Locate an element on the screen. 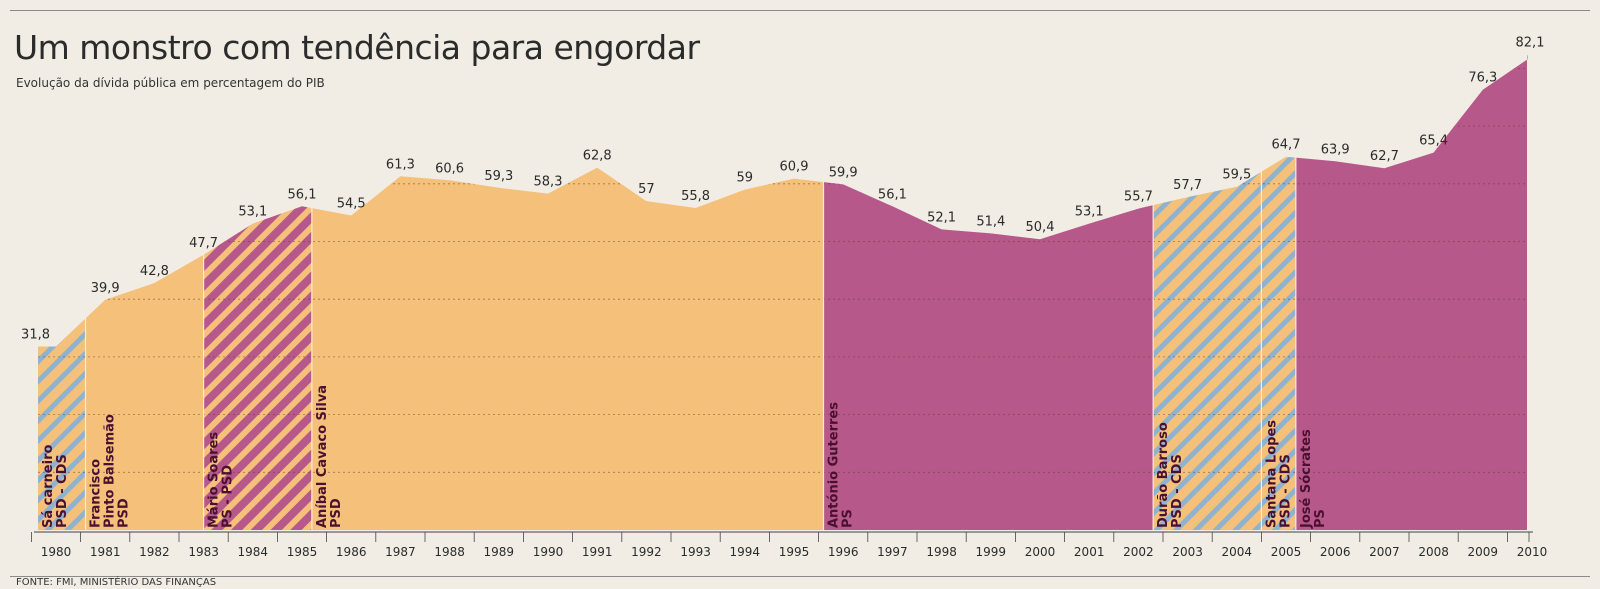 The height and width of the screenshot is (589, 1600). value-label: 57 is located at coordinates (646, 189).